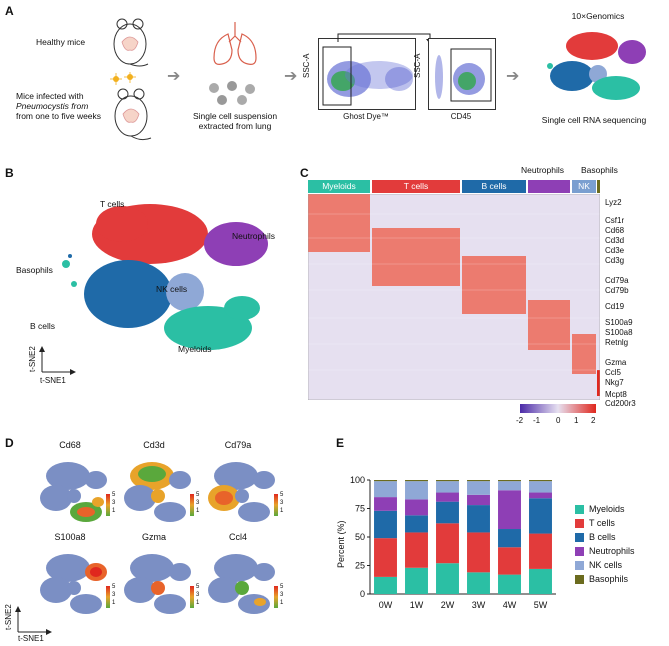 The height and width of the screenshot is (646, 669). What do you see at coordinates (541, 605) in the screenshot?
I see `x-tick-label: 5W` at bounding box center [541, 605].